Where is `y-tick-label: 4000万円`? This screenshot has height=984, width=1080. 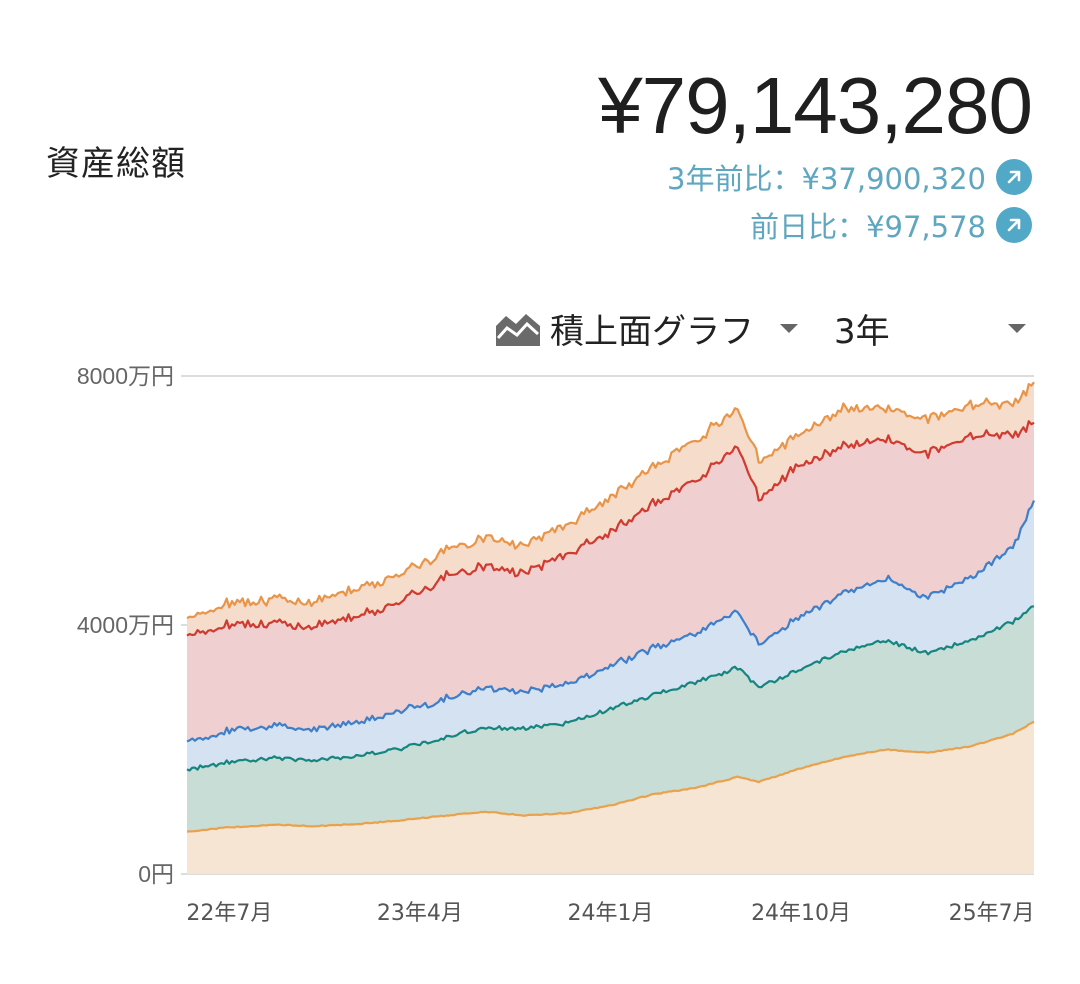 y-tick-label: 4000万円 is located at coordinates (125, 625).